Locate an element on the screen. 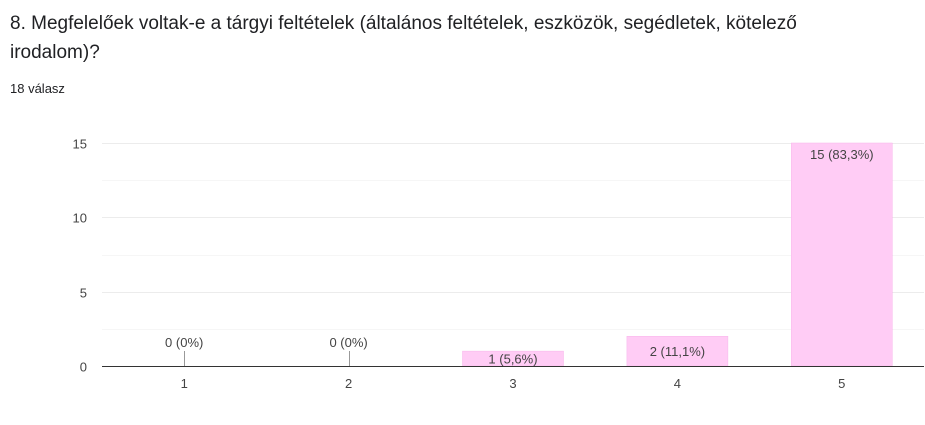 This screenshot has width=925, height=425. x-tick-label: 1 is located at coordinates (184, 383).